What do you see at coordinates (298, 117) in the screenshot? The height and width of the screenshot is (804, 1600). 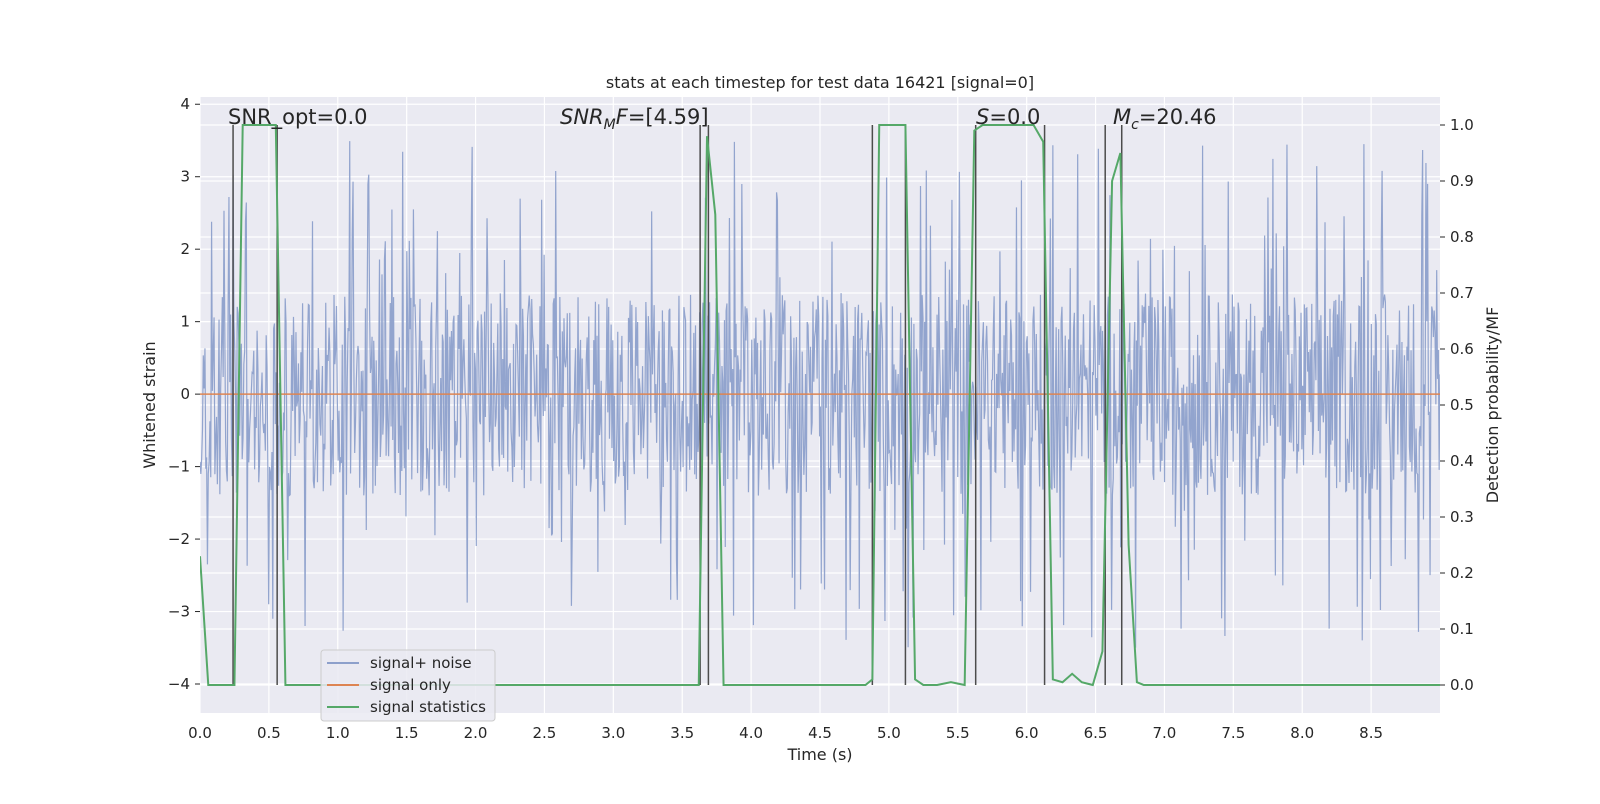 I see `snr-opt-annotation: SNR_opt=0.0` at bounding box center [298, 117].